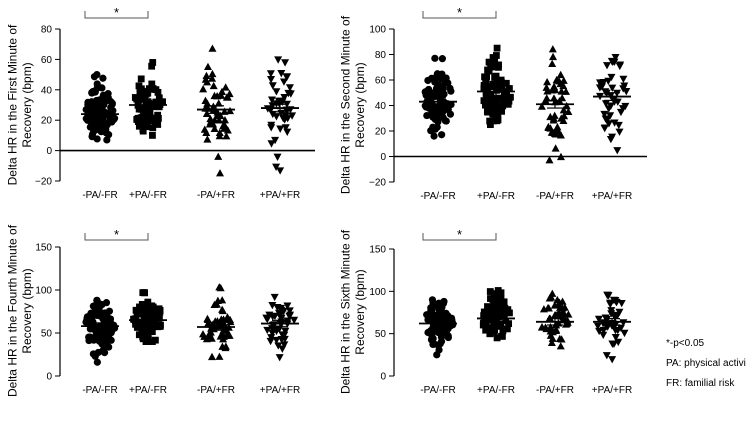 The width and height of the screenshot is (750, 426). What do you see at coordinates (706, 363) in the screenshot?
I see `legend-pa-definition: PA: physical activi` at bounding box center [706, 363].